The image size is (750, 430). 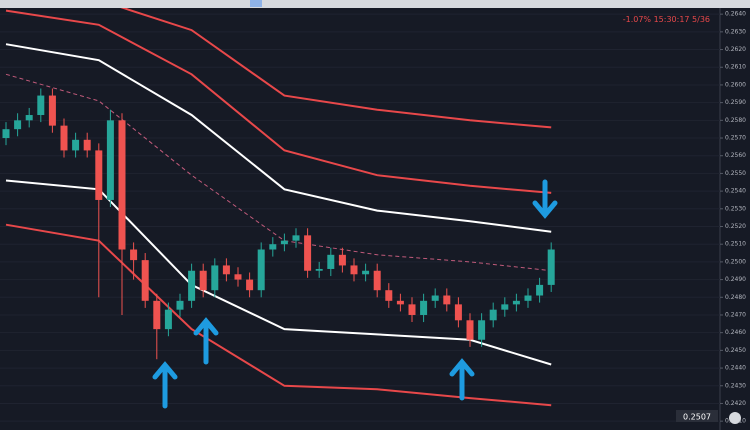 I want to click on y-tick-label: 0.2450, so click(x=735, y=350).